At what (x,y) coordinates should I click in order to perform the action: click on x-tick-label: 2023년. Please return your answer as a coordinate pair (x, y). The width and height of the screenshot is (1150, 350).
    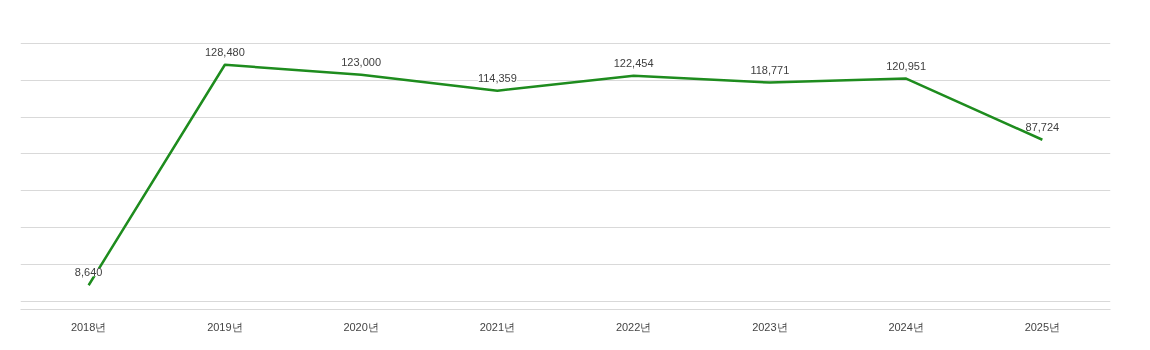
    Looking at the image, I should click on (770, 326).